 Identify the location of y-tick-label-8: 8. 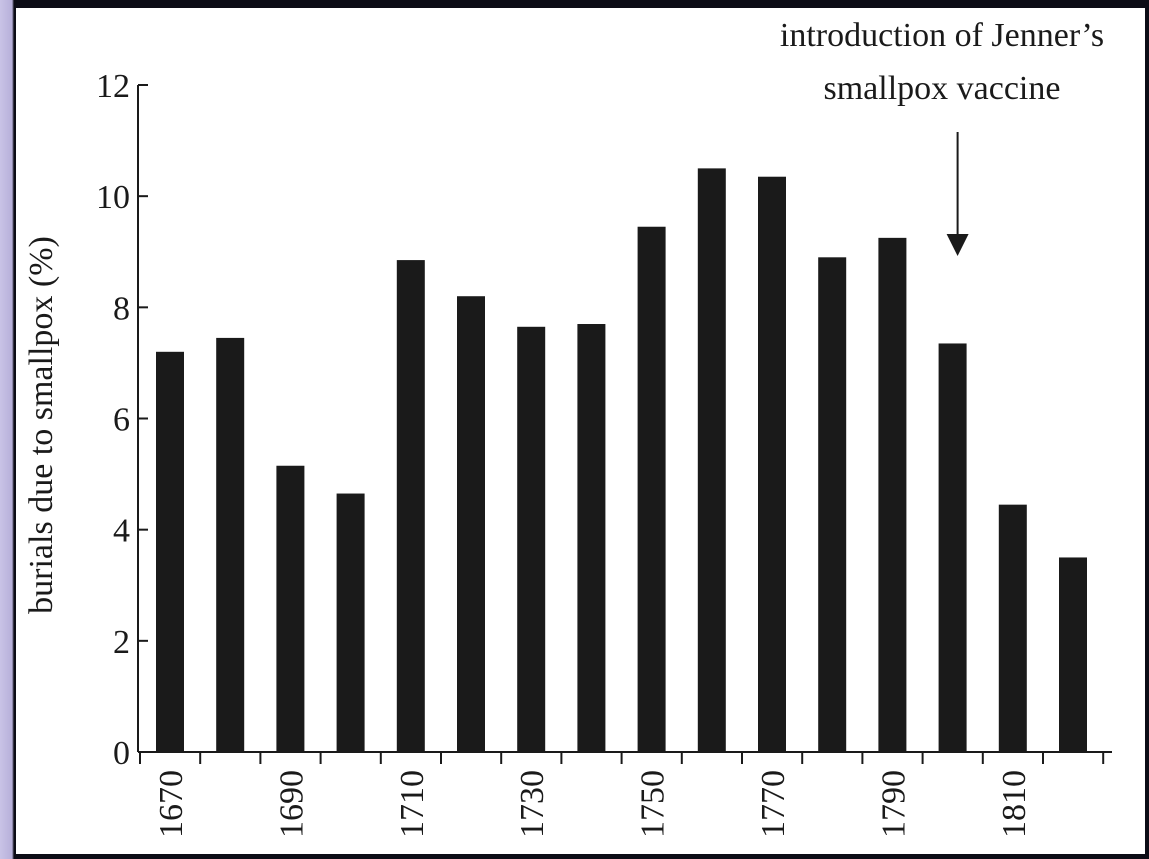
(121, 308).